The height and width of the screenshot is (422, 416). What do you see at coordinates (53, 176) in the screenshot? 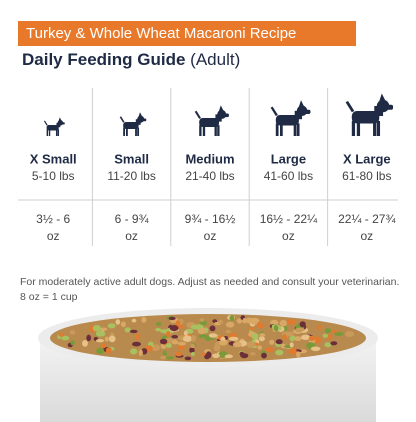
I see `weight-label: 5-10 lbs` at bounding box center [53, 176].